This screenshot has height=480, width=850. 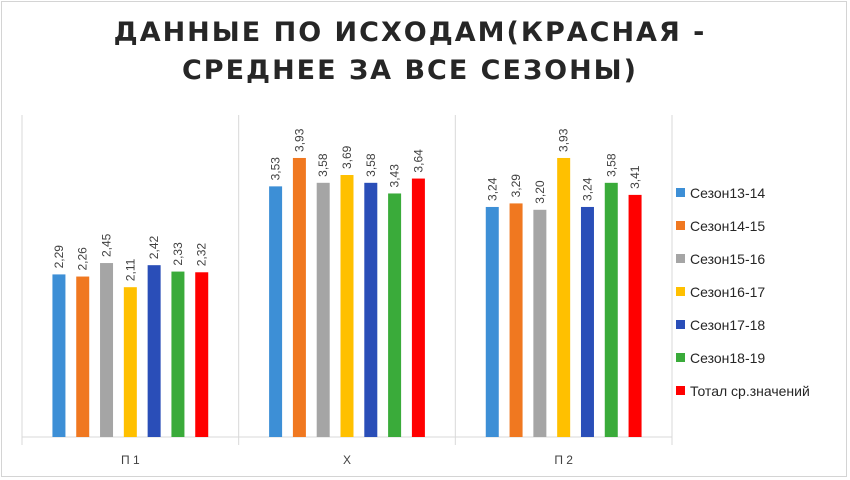 I want to click on legend-label: Сезон17-18, so click(x=728, y=324).